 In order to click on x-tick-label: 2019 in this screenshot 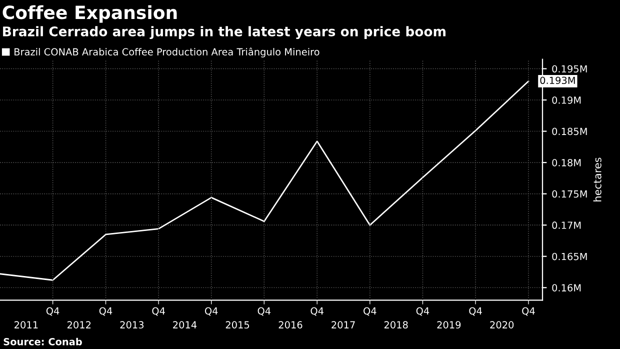, I will do `click(449, 324)`.